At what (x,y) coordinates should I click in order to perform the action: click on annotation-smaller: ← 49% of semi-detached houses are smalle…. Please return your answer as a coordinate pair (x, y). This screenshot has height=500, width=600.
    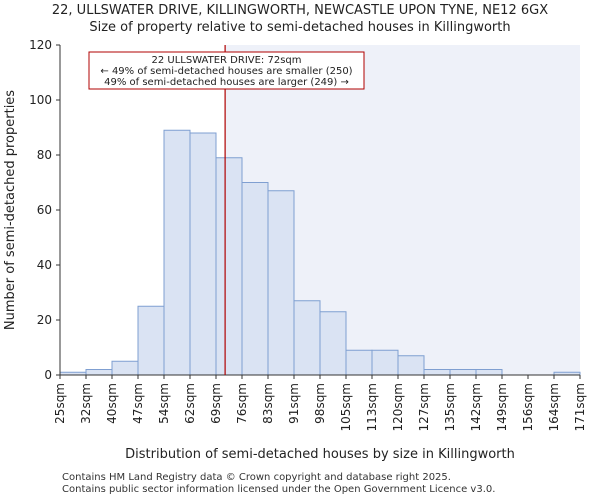
    Looking at the image, I should click on (226, 71).